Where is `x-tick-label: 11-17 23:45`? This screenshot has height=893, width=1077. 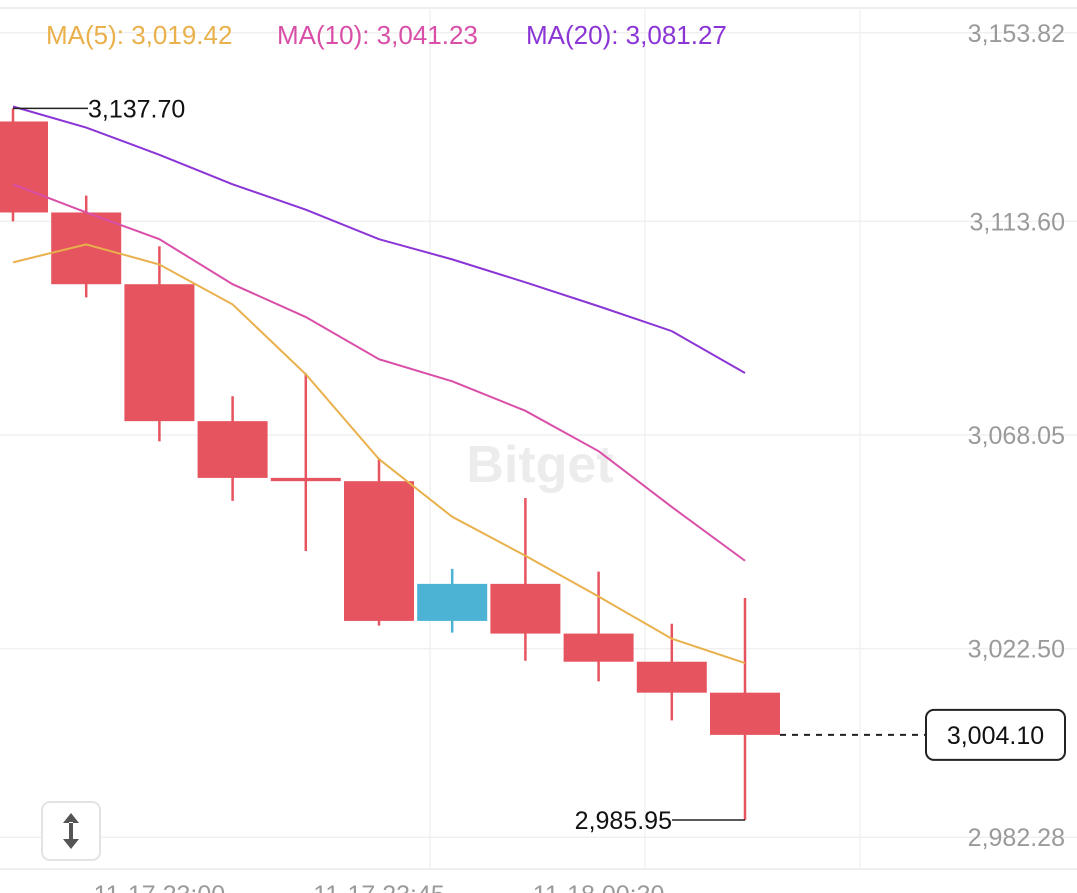
x-tick-label: 11-17 23:45 is located at coordinates (379, 887).